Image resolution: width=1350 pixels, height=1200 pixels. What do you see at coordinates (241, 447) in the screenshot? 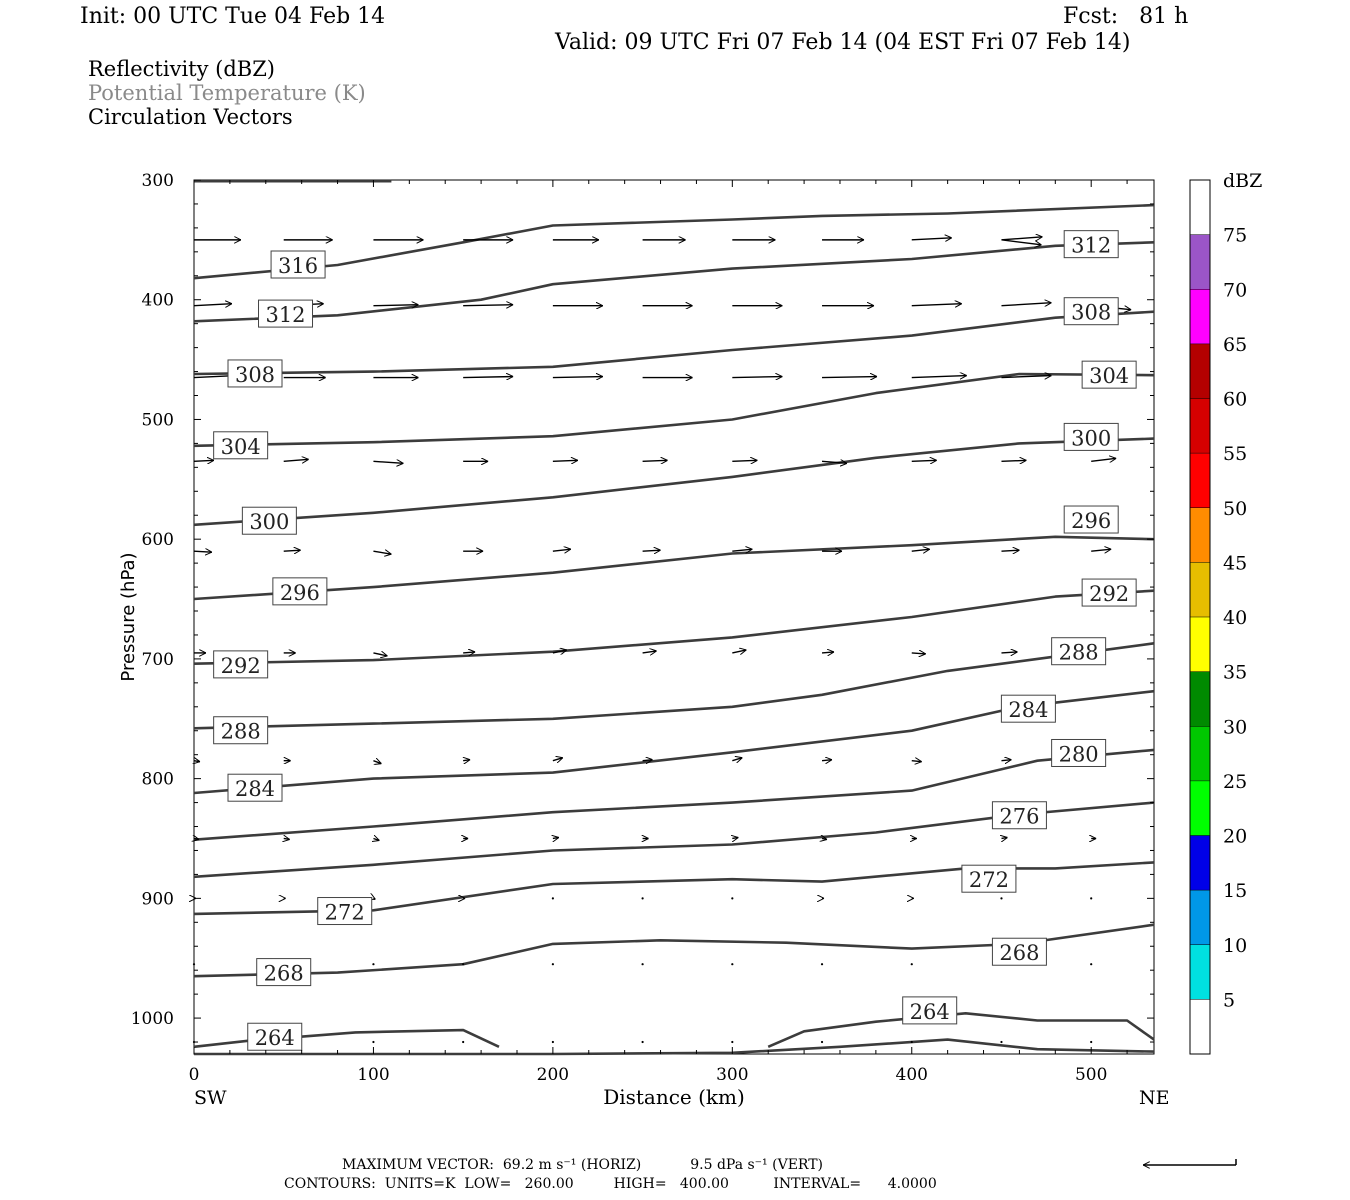
I see `contour-label-text: 304` at bounding box center [241, 447].